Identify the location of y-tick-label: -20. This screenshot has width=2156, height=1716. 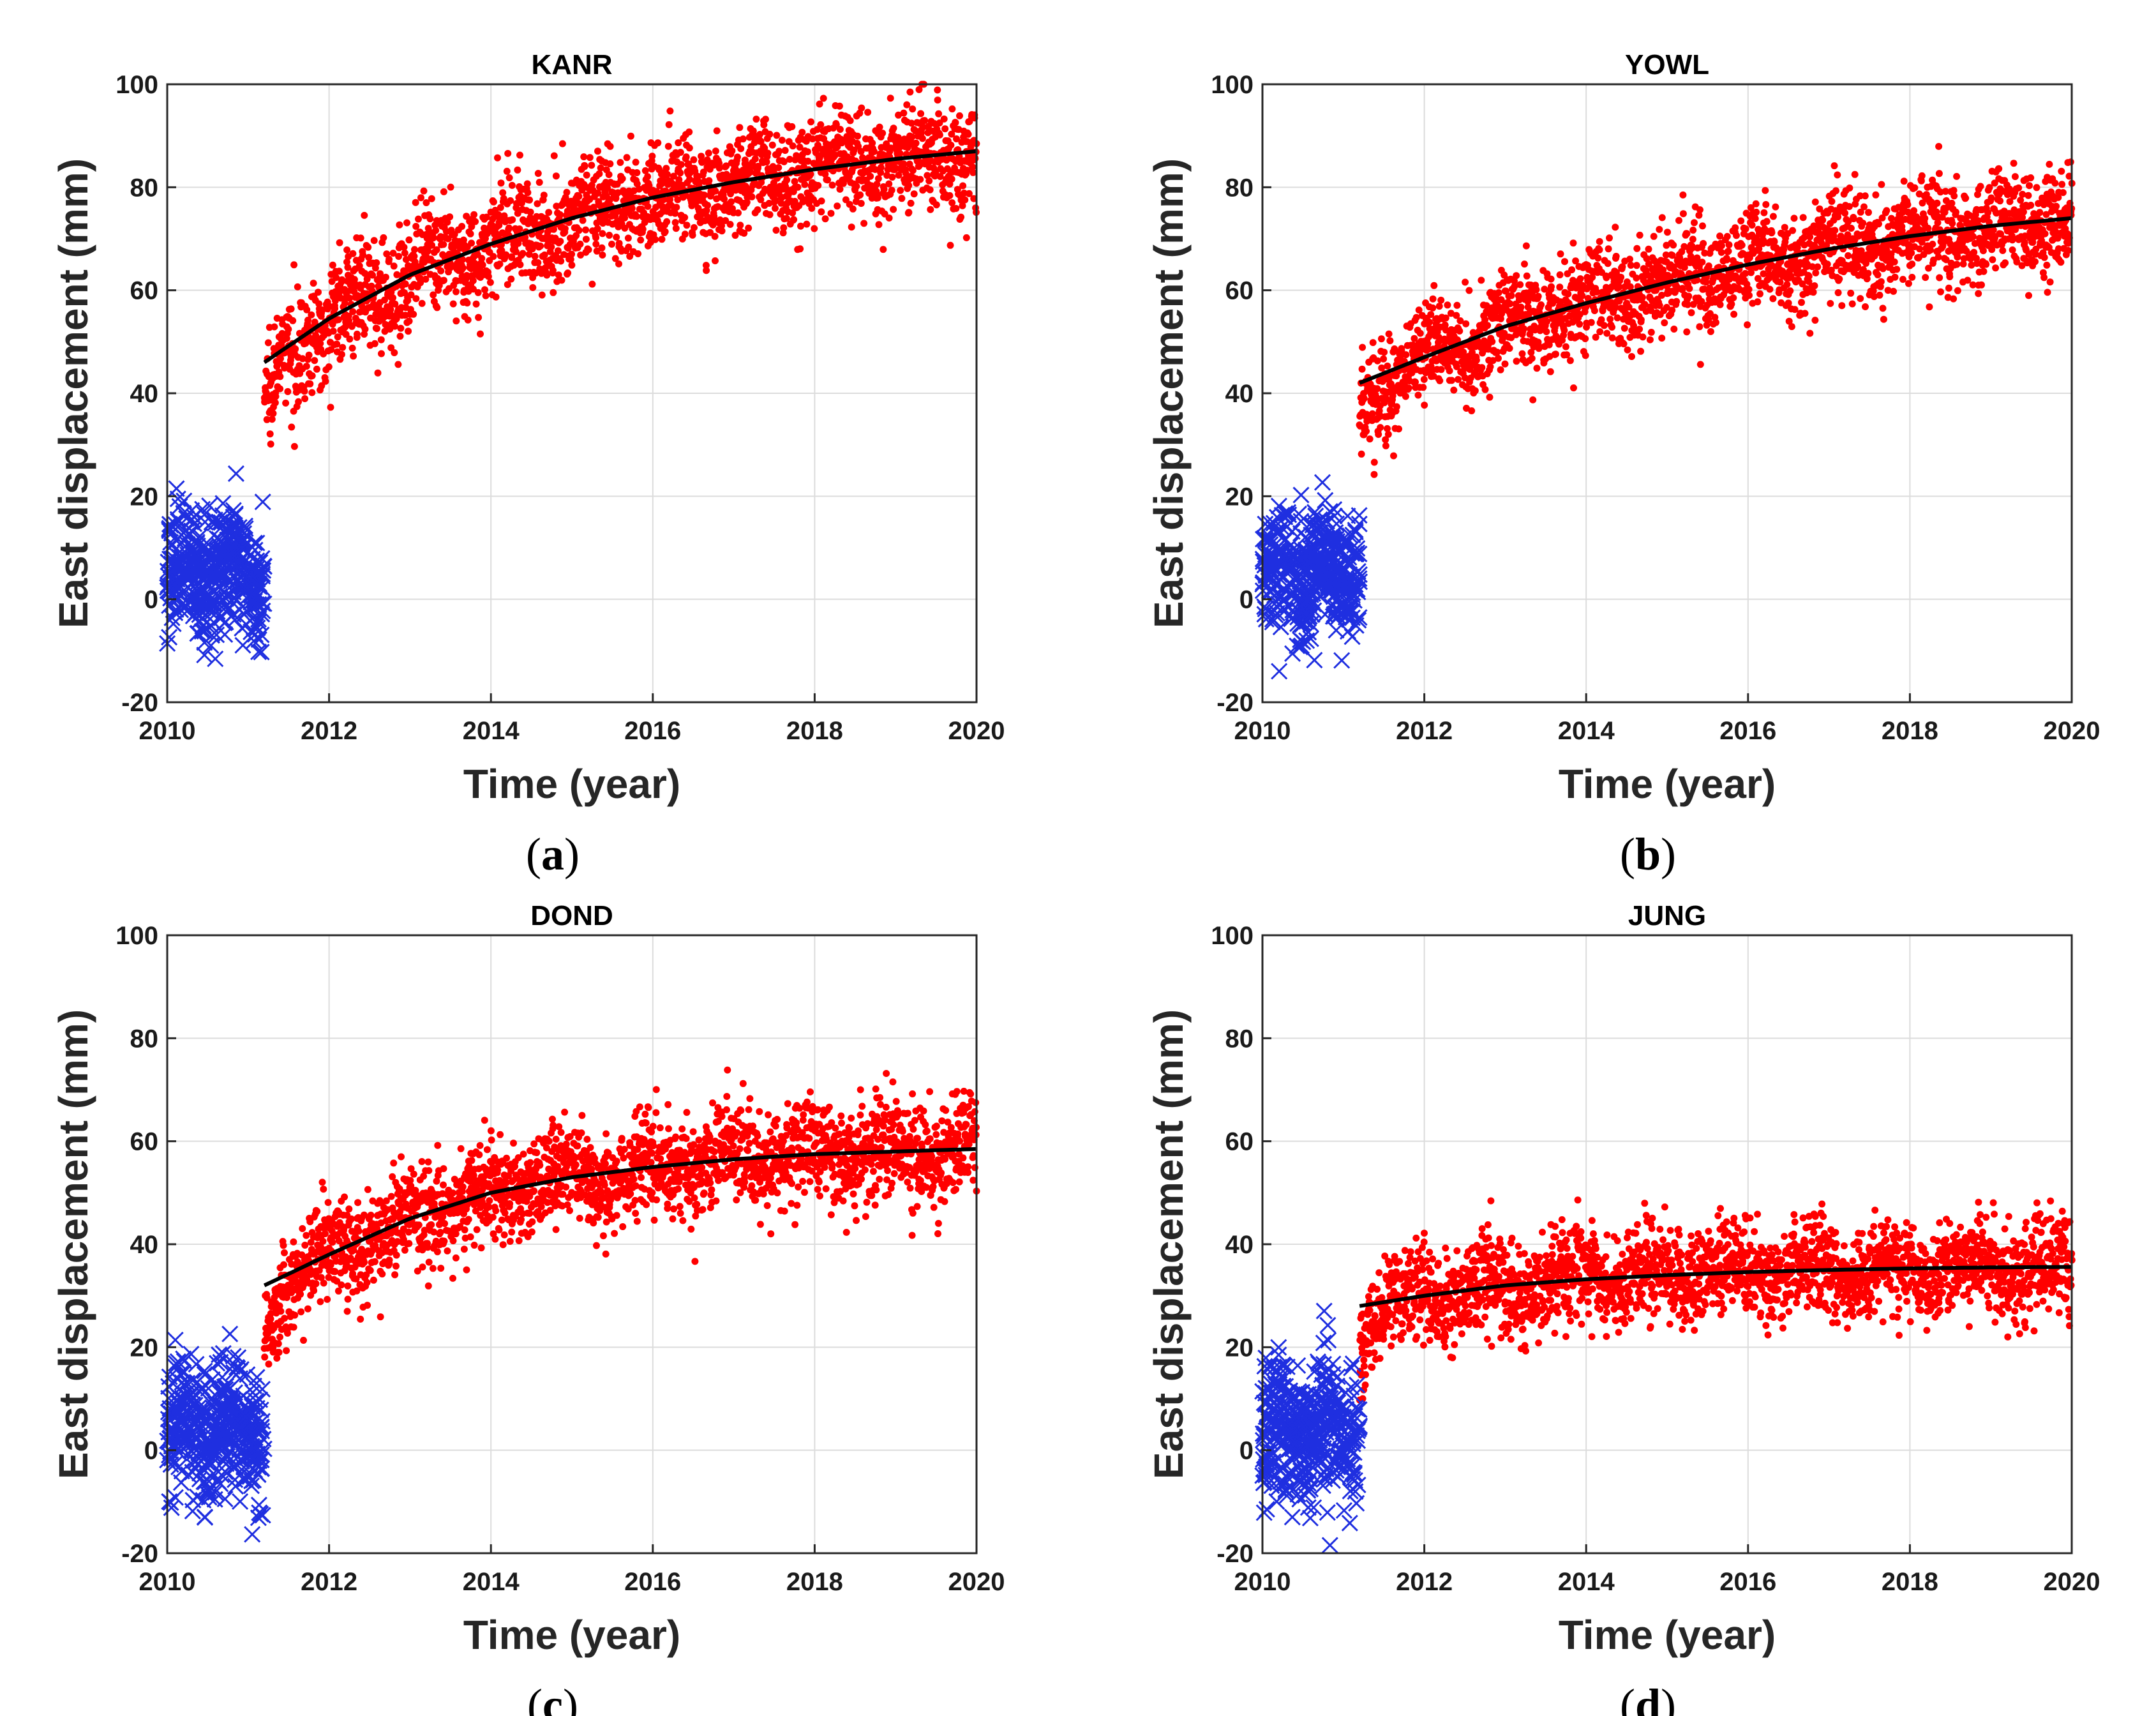
(139, 703).